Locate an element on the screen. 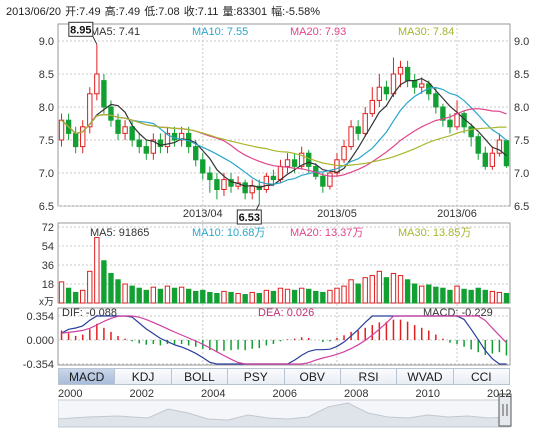  tab-cci: CCI is located at coordinates (481, 376).